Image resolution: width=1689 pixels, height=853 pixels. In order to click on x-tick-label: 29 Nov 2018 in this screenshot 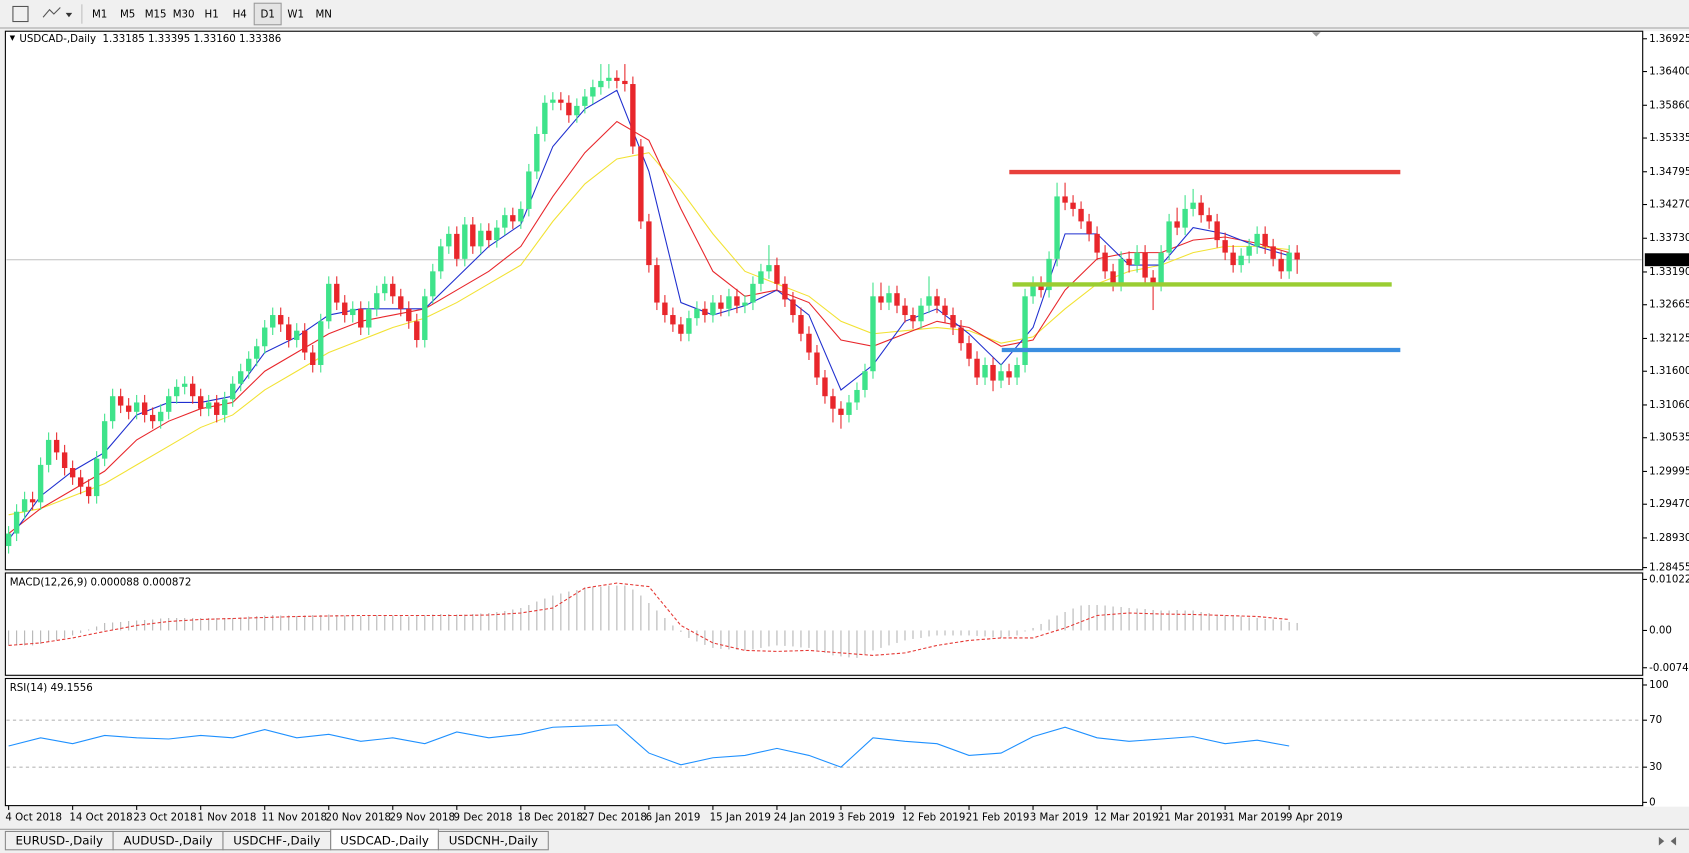, I will do `click(422, 817)`.